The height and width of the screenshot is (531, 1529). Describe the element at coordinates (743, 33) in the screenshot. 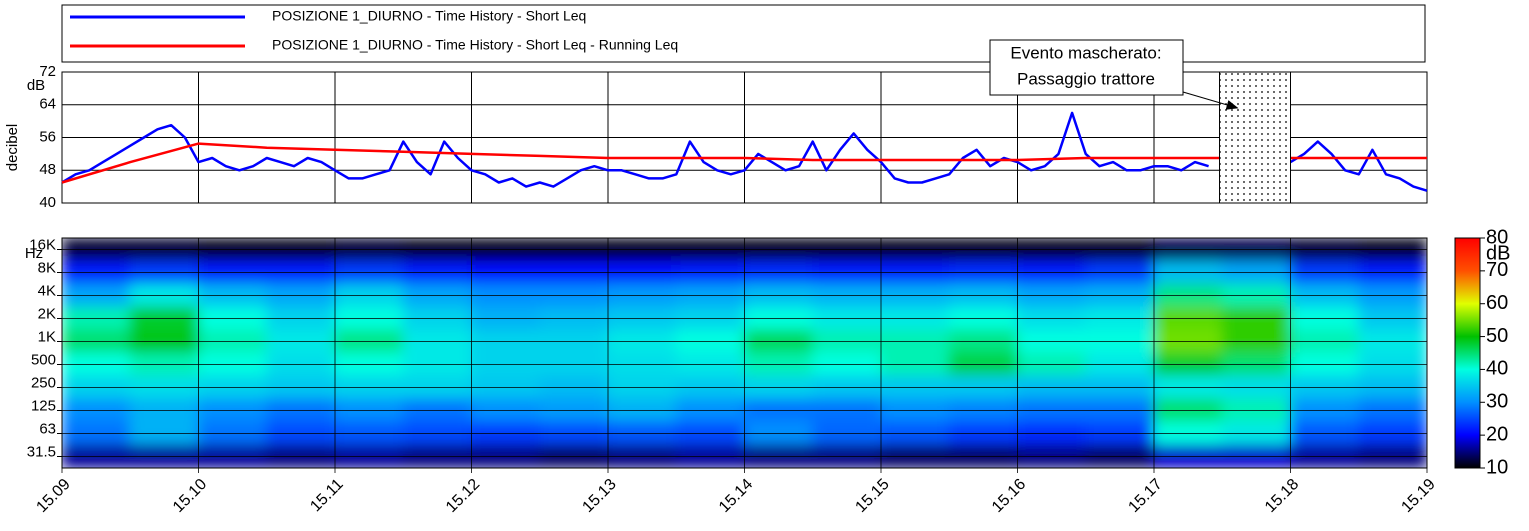

I see `legend-box` at that location.